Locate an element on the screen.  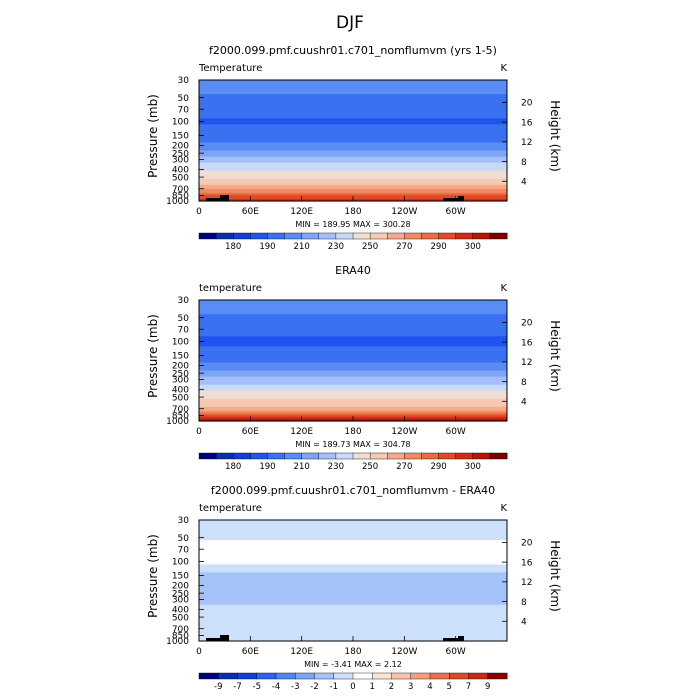
x-tick-label: 120E is located at coordinates (301, 652).